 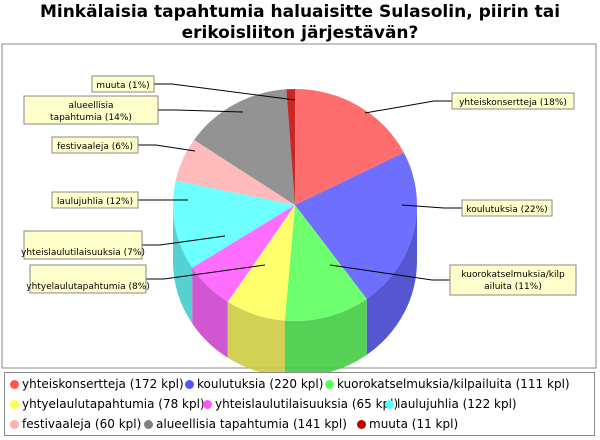 I want to click on legend-item: kuorokatselmuksia/kilpailuita (111 kpl), so click(x=447, y=384).